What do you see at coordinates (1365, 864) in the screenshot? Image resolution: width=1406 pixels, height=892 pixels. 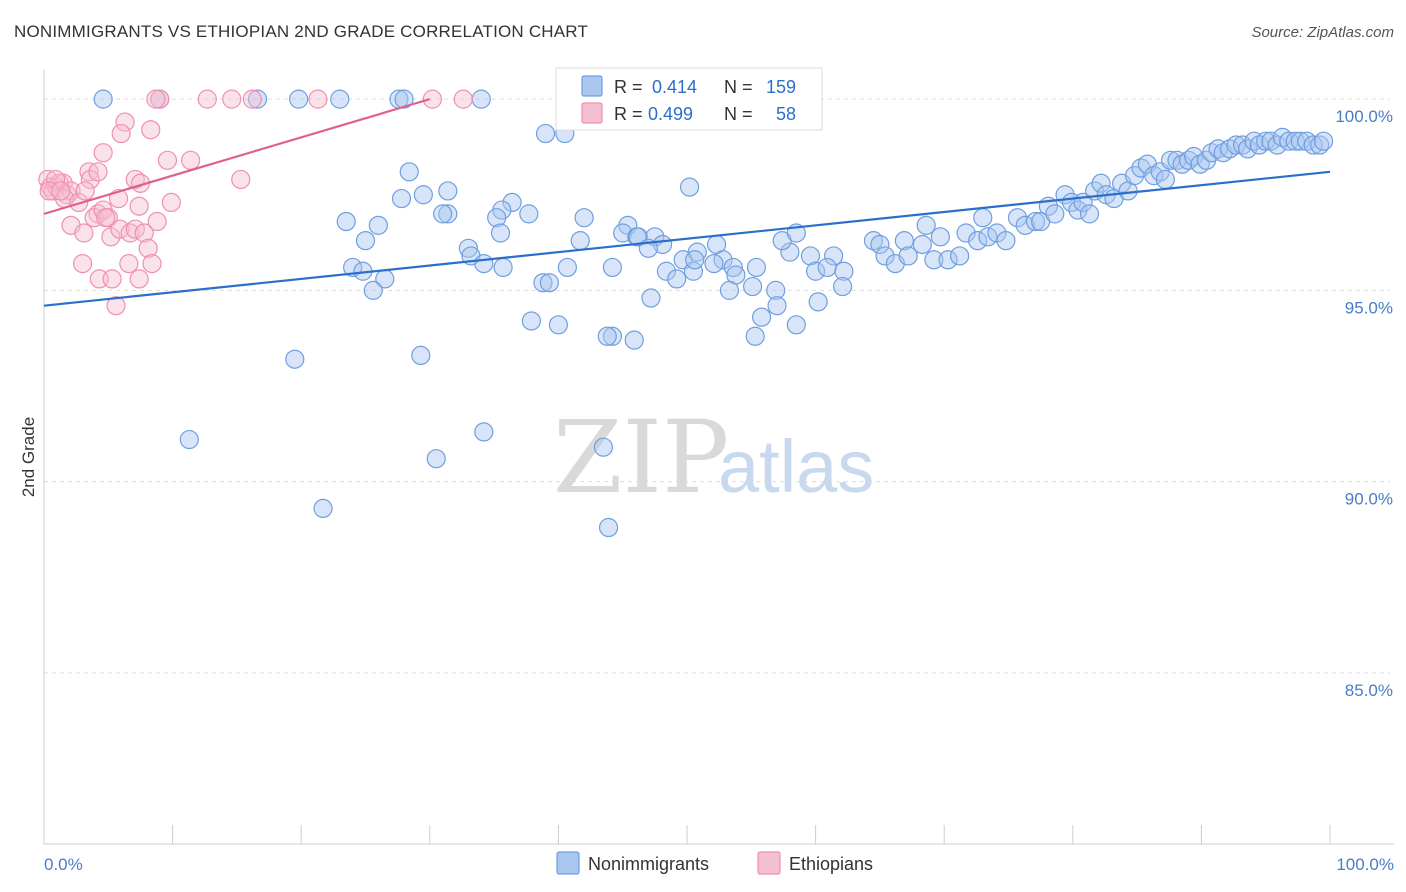 I see `x-tick-label-max: 100.0%` at bounding box center [1365, 864].